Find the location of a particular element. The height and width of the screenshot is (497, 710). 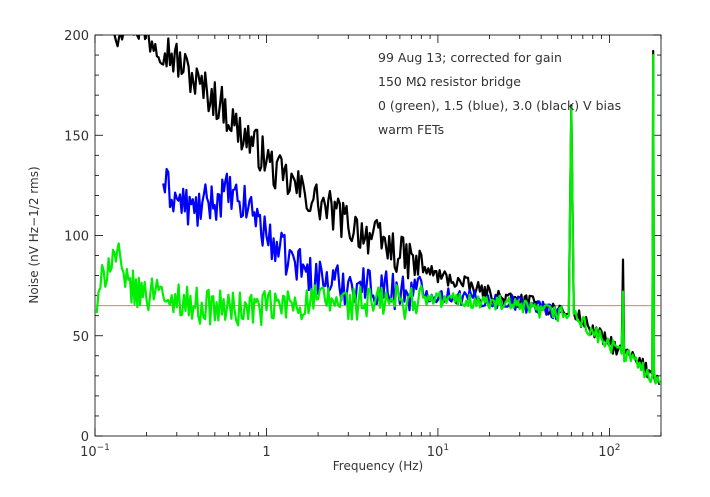

y-tick-label: 150 is located at coordinates (76, 136).